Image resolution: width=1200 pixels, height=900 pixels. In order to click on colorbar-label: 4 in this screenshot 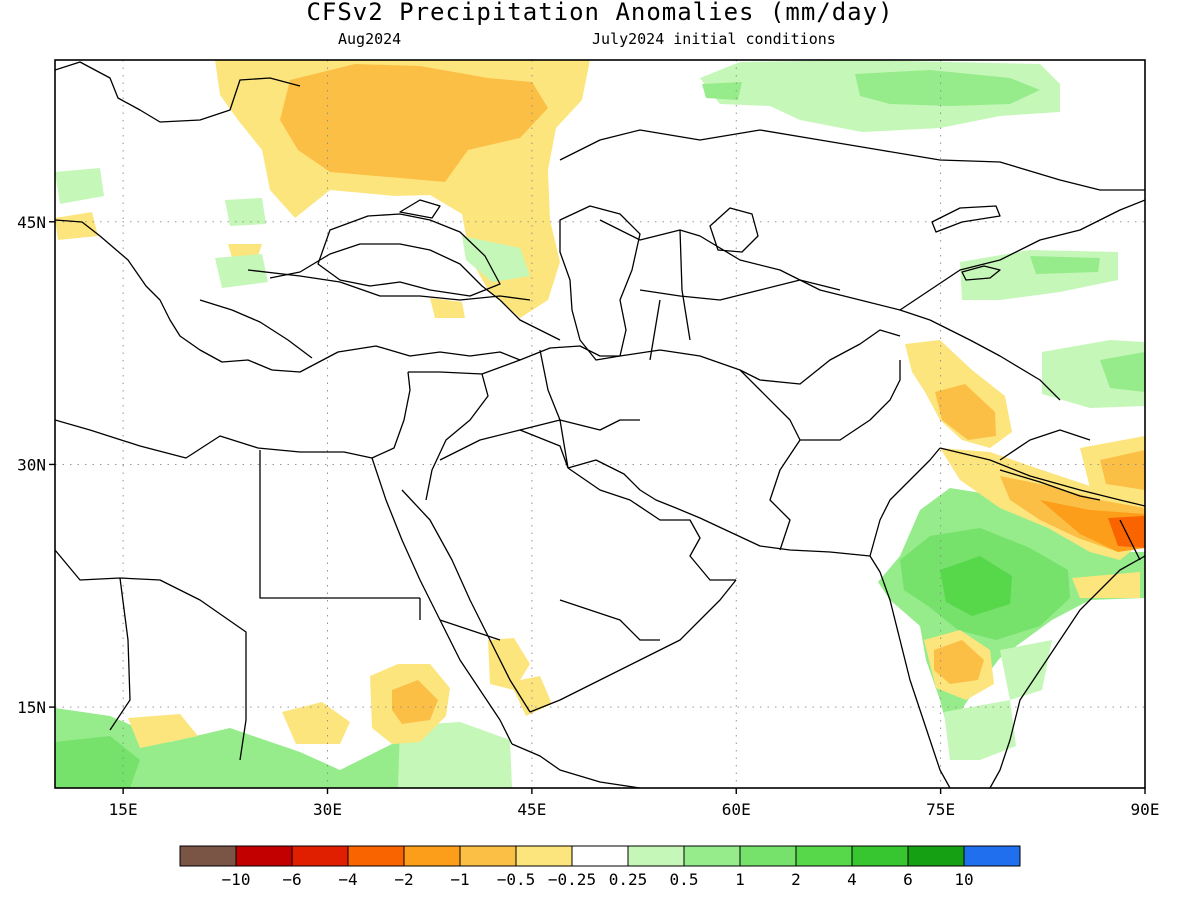, I will do `click(852, 879)`.